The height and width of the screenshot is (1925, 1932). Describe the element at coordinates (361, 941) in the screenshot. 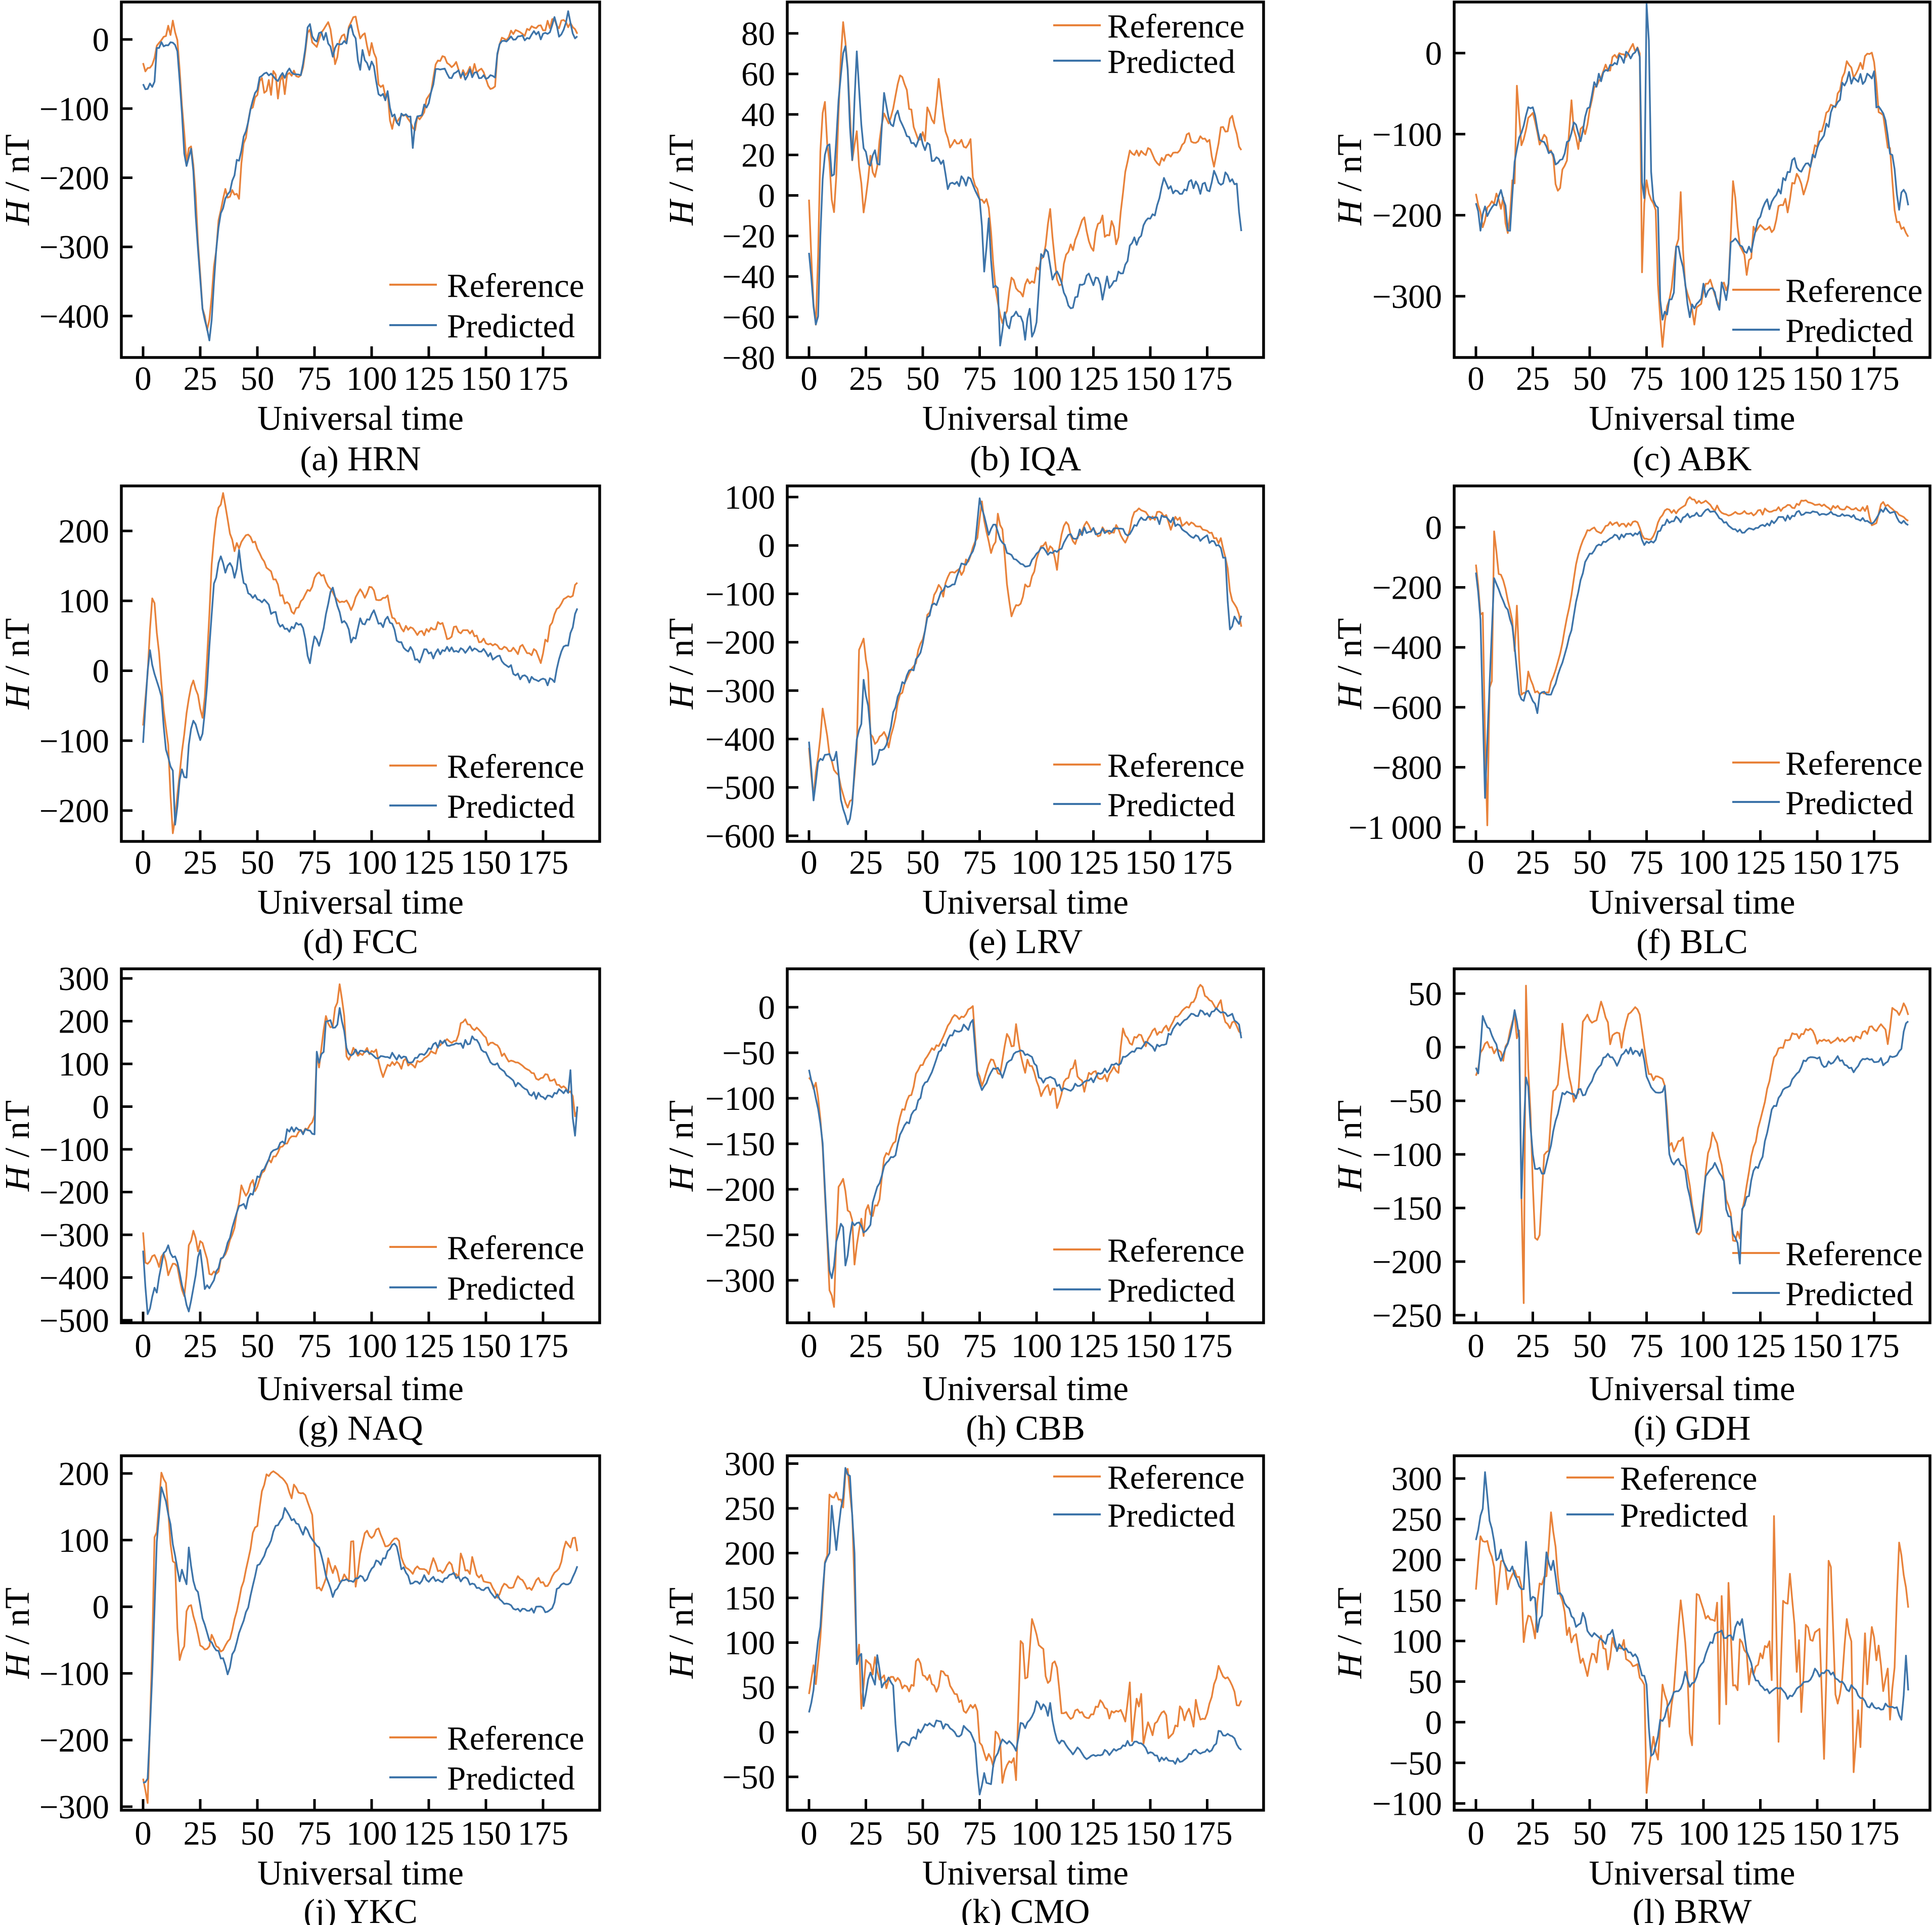

I see `svg-text: (d) FCC` at that location.